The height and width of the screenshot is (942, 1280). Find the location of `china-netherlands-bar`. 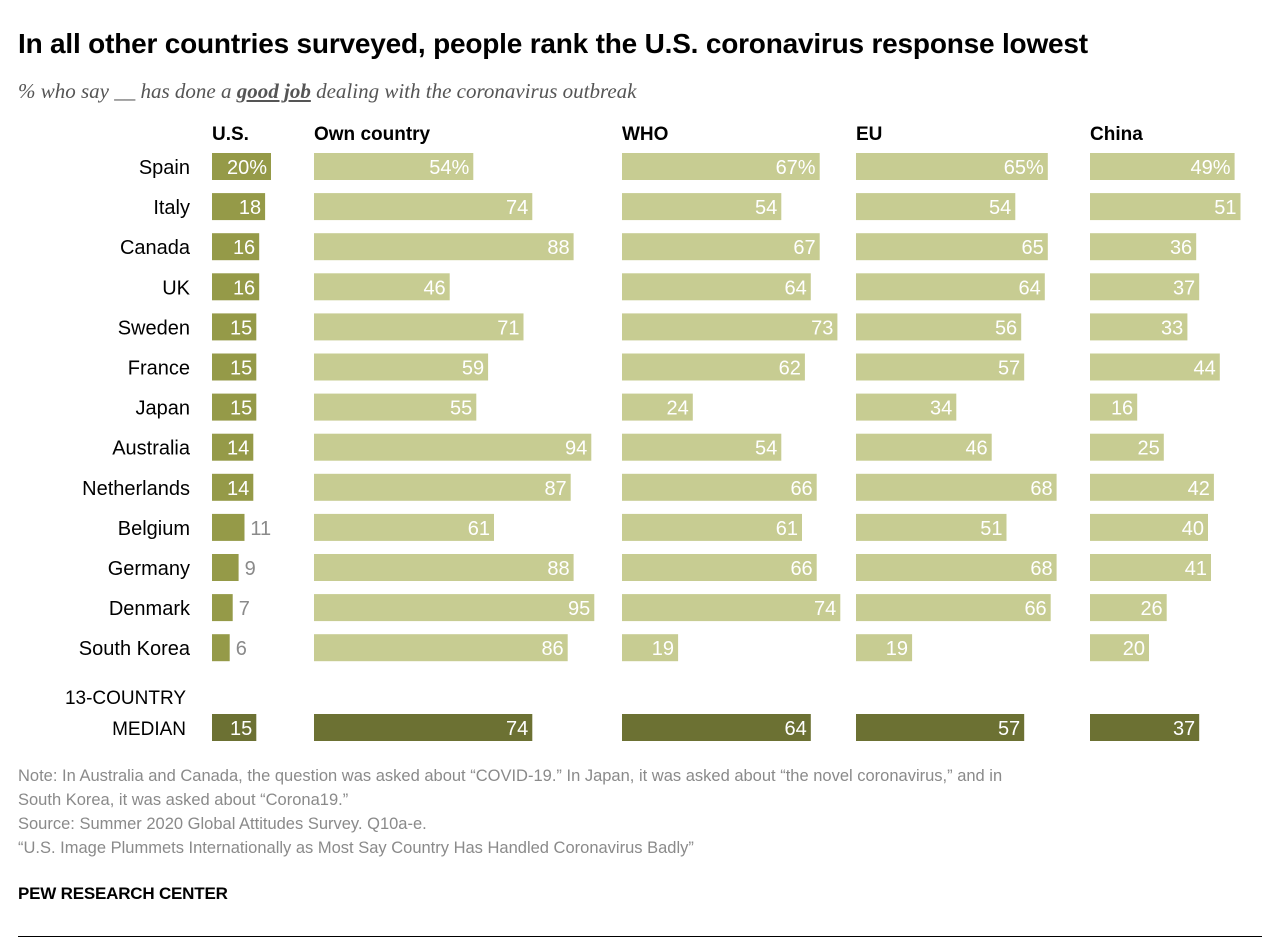

china-netherlands-bar is located at coordinates (1152, 487).